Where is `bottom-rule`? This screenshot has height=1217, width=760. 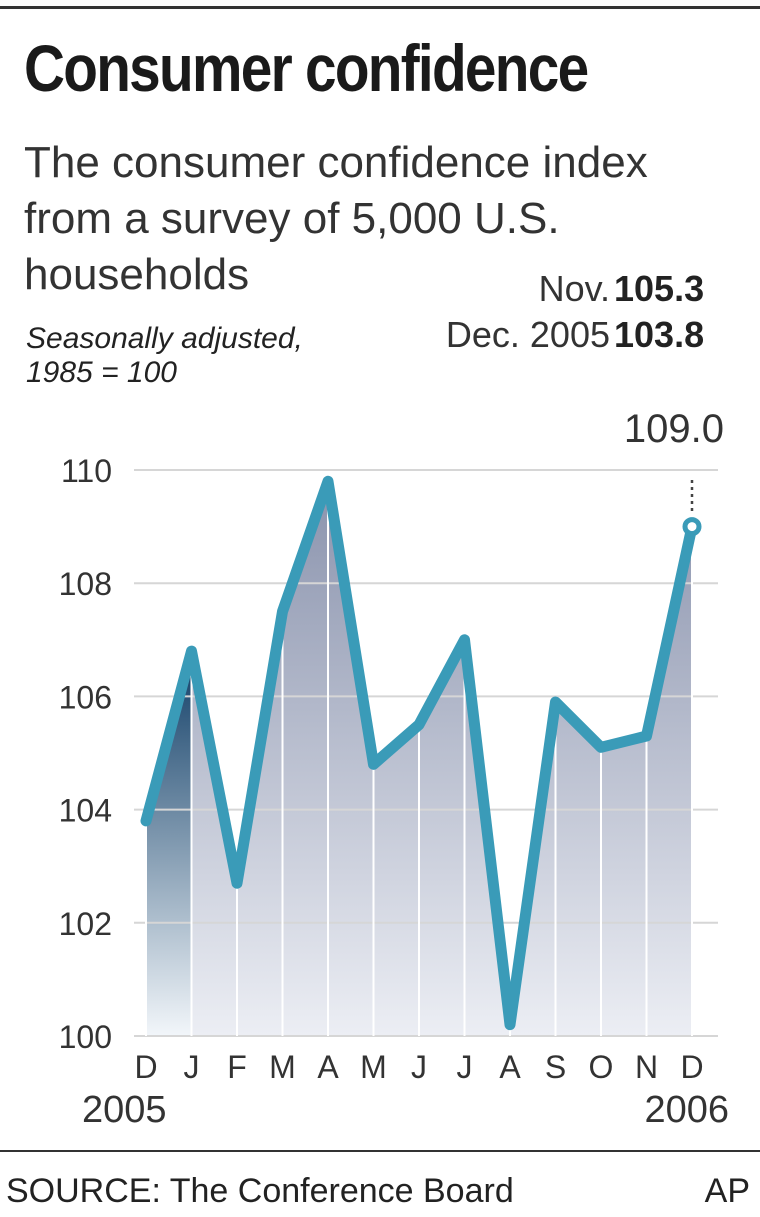
bottom-rule is located at coordinates (380, 1151).